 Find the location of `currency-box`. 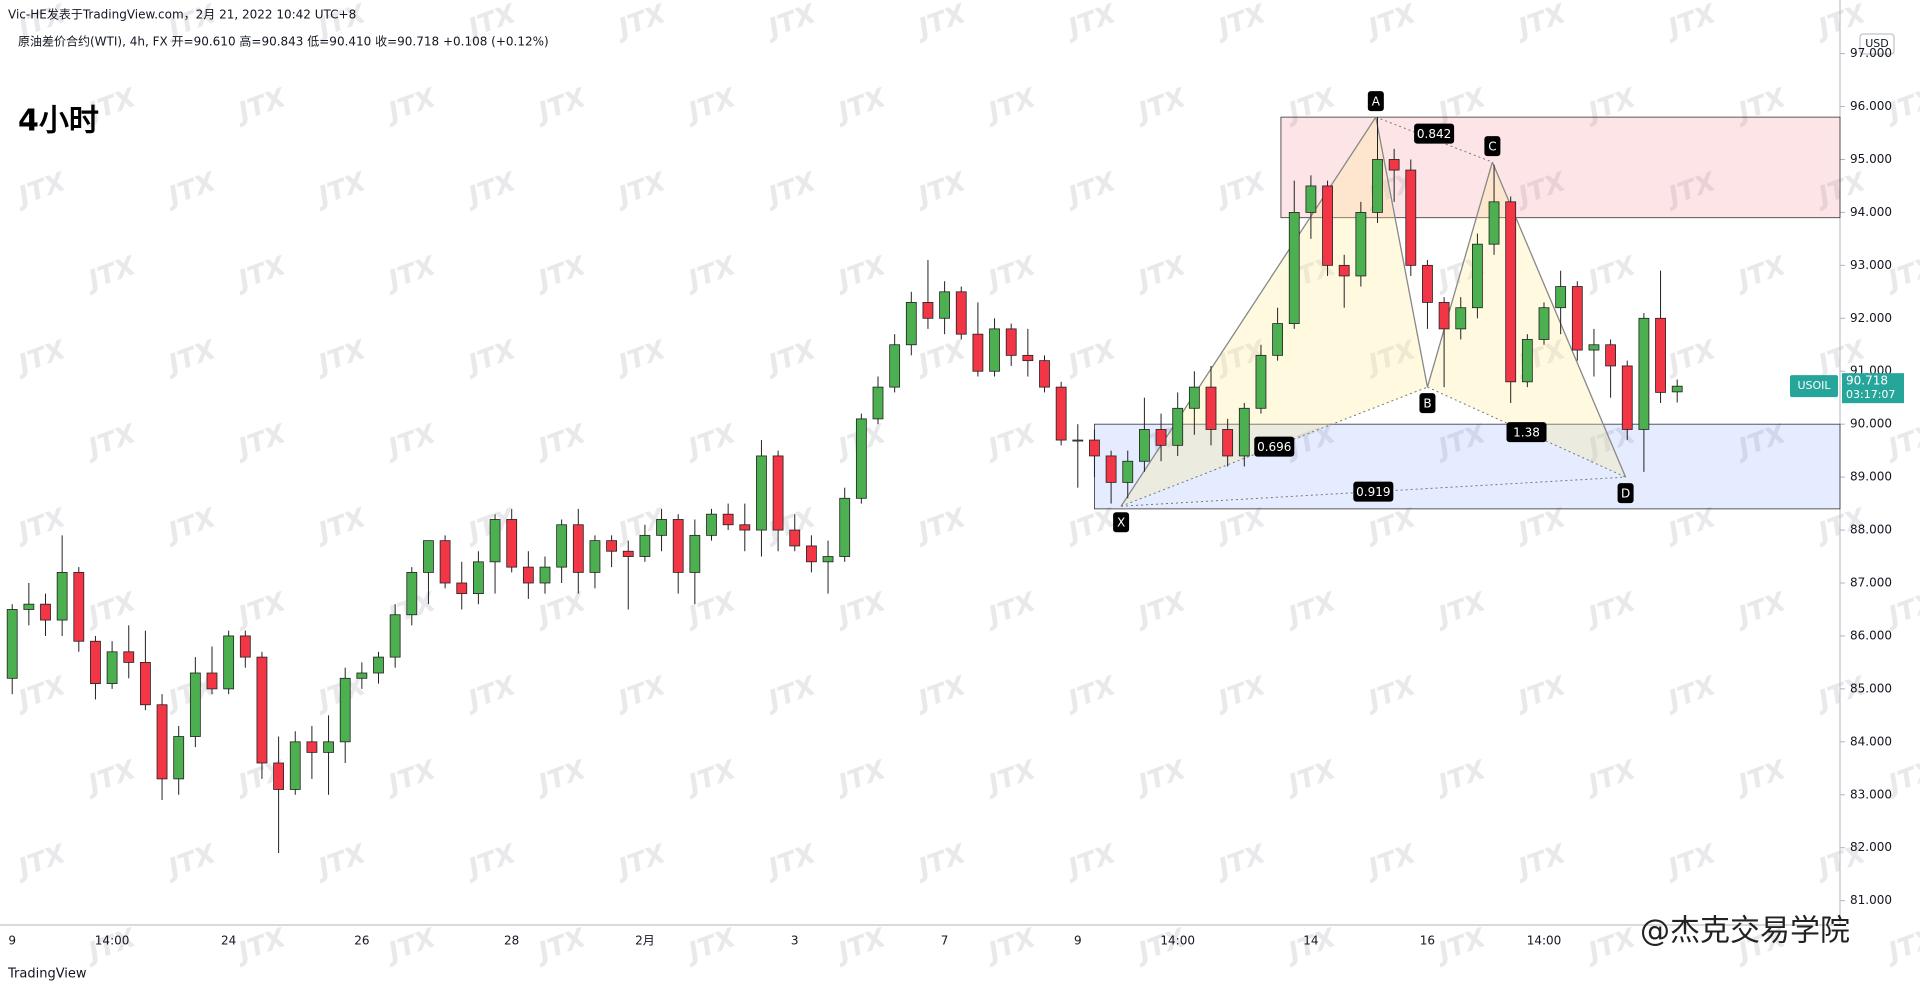

currency-box is located at coordinates (1877, 44).